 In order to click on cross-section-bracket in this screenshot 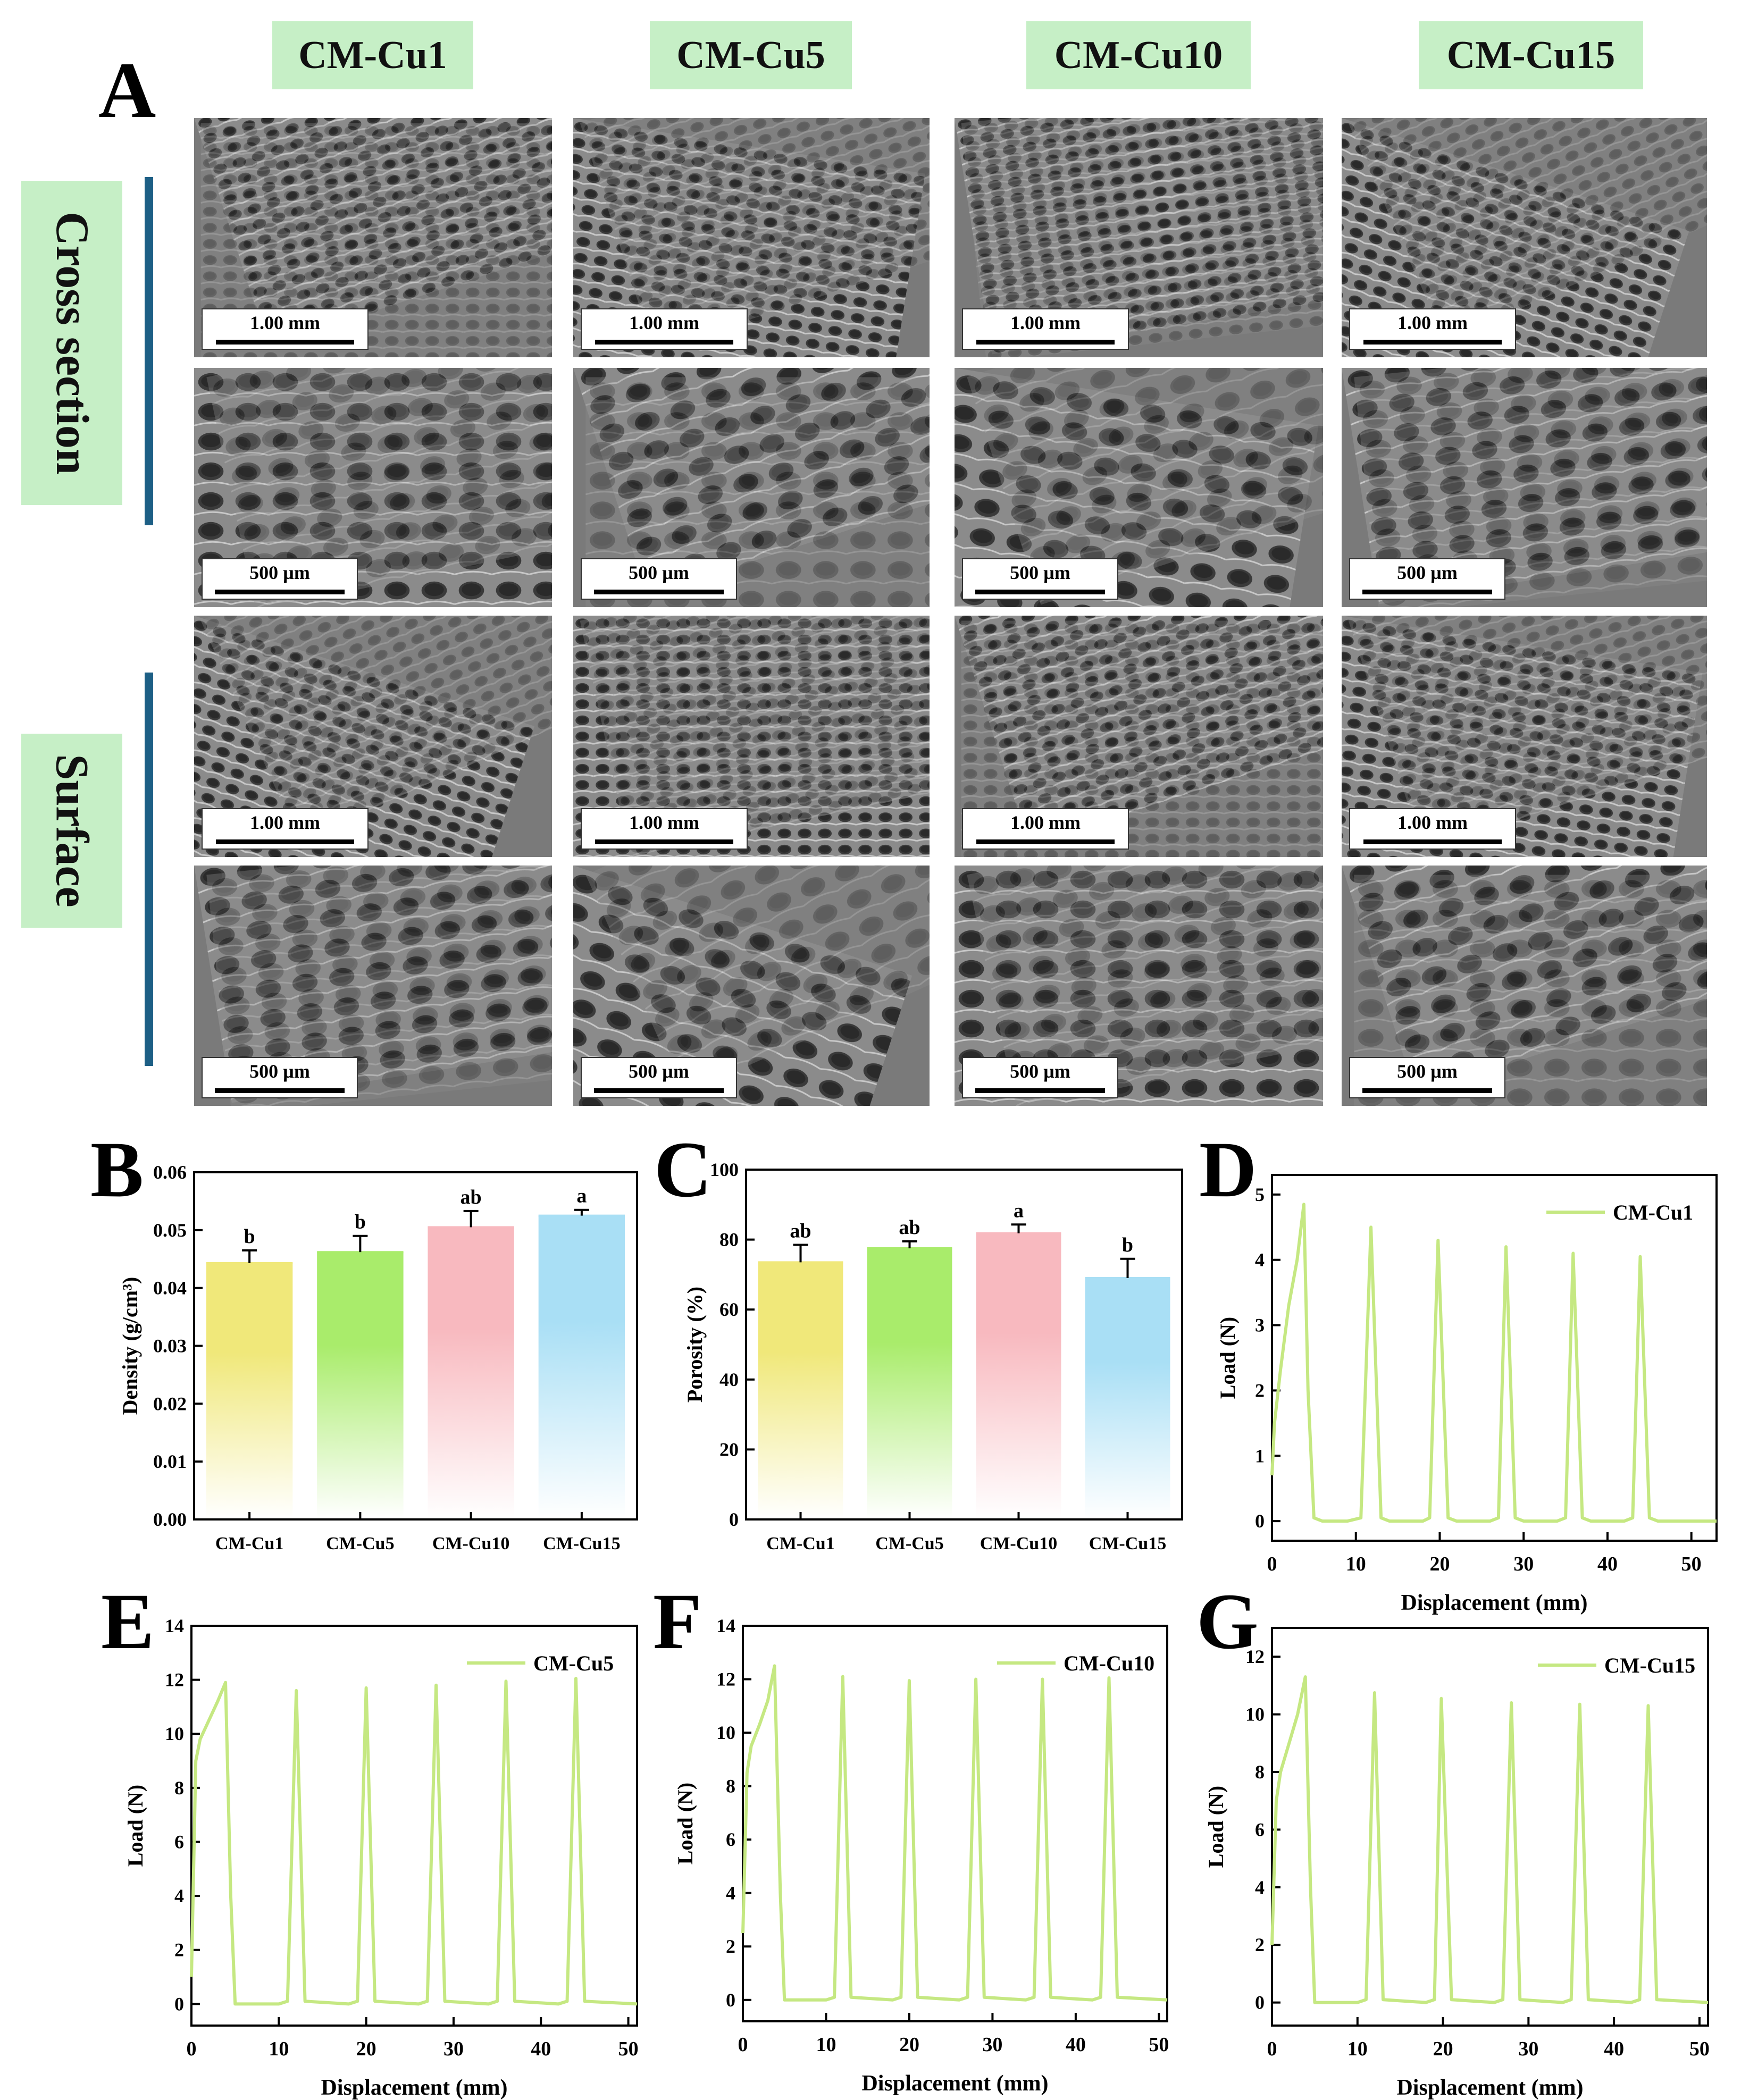, I will do `click(149, 351)`.